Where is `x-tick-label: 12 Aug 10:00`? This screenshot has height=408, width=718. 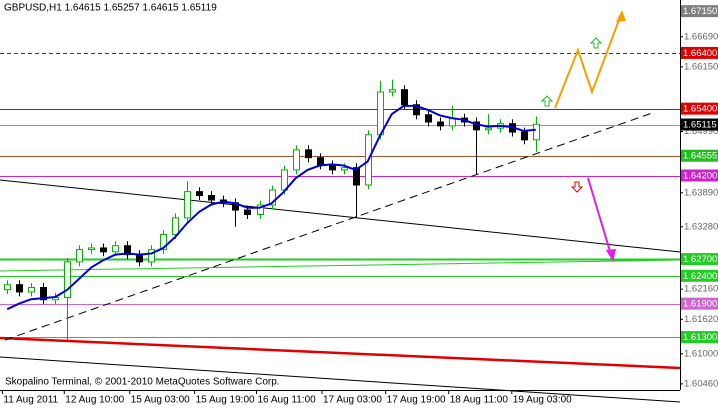
x-tick-label: 12 Aug 10:00 is located at coordinates (94, 400).